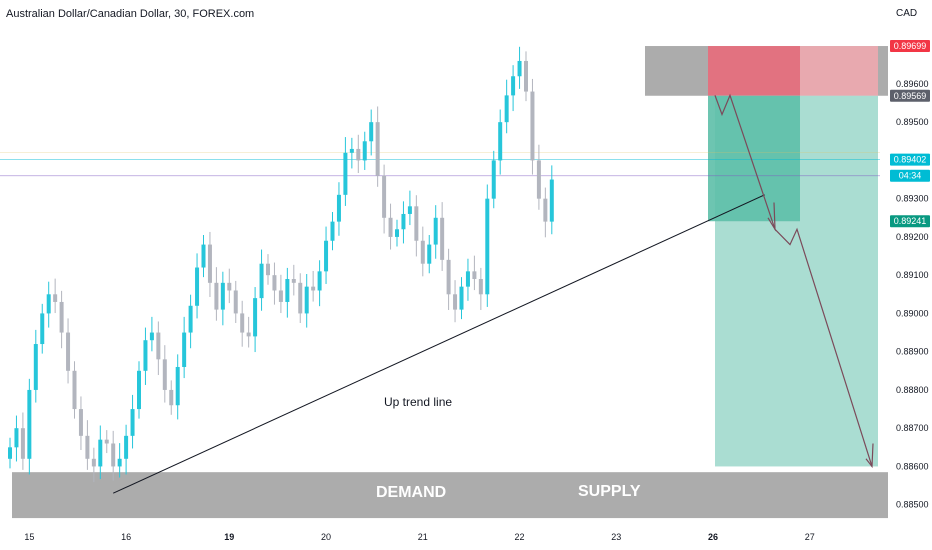  Describe the element at coordinates (29, 537) in the screenshot. I see `x-tick-label: 15` at that location.